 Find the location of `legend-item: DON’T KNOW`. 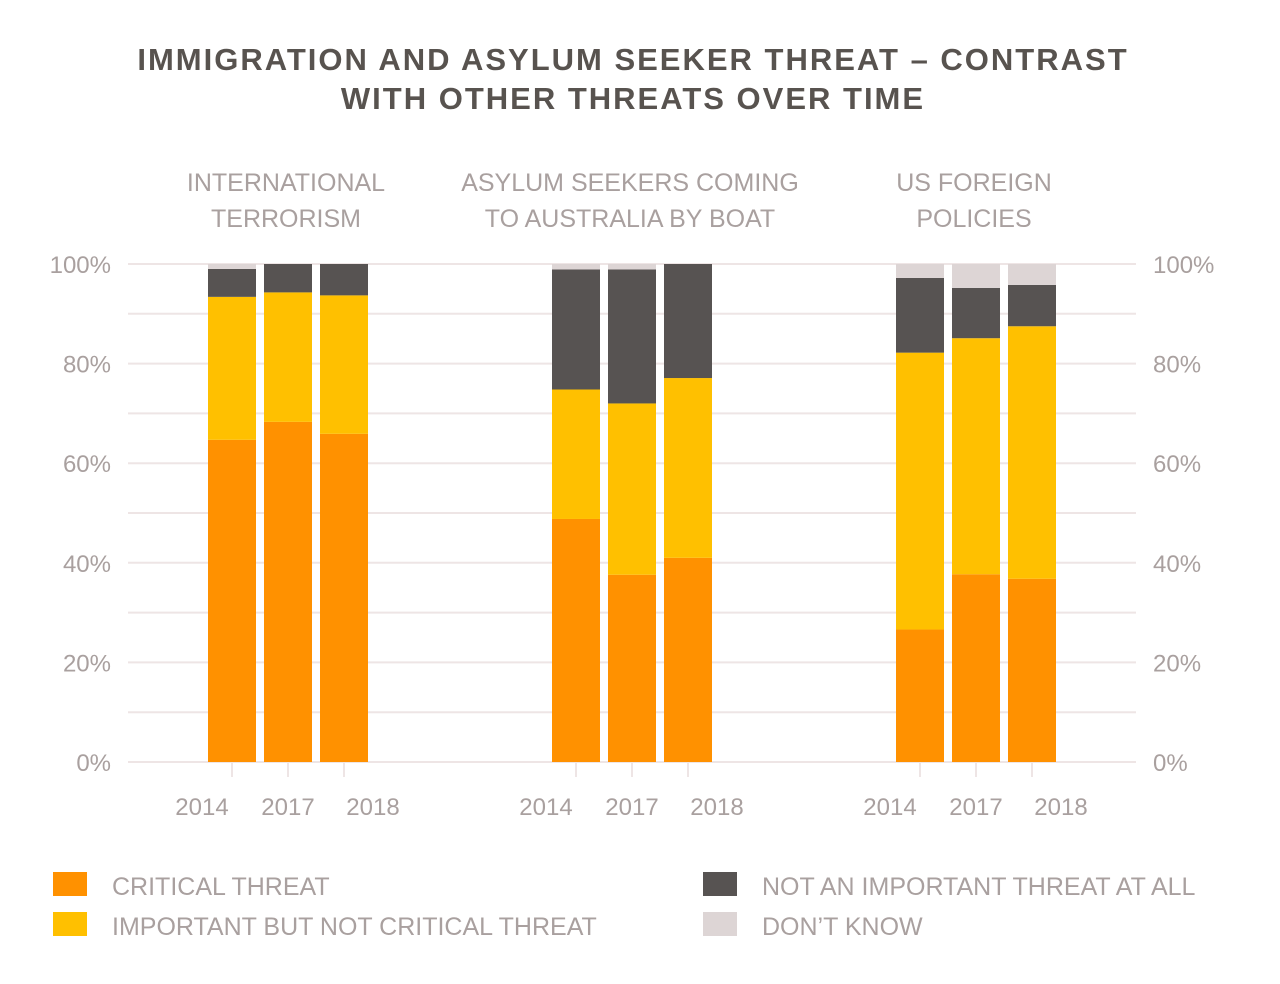

legend-item: DON’T KNOW is located at coordinates (813, 926).